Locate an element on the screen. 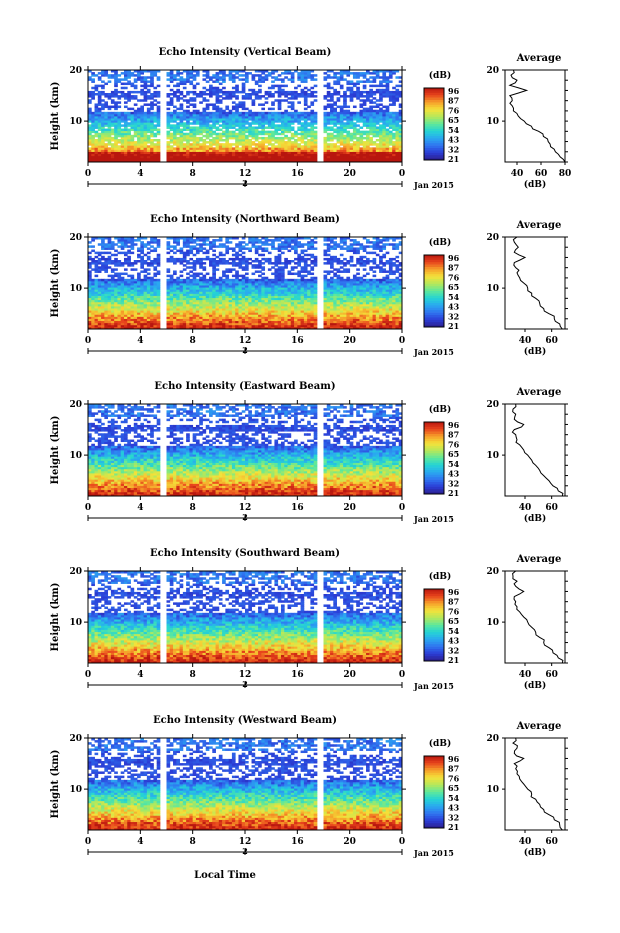 The image size is (620, 933). colorbar-tick-label: 87 is located at coordinates (453, 101).